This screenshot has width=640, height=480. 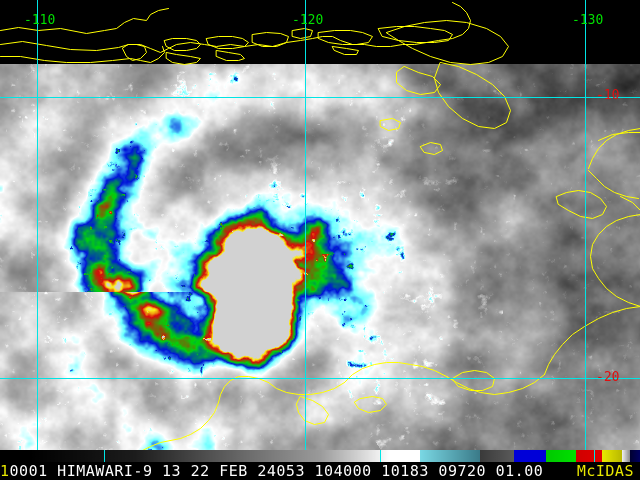 What do you see at coordinates (608, 377) in the screenshot?
I see `latitude-label-1: -20` at bounding box center [608, 377].